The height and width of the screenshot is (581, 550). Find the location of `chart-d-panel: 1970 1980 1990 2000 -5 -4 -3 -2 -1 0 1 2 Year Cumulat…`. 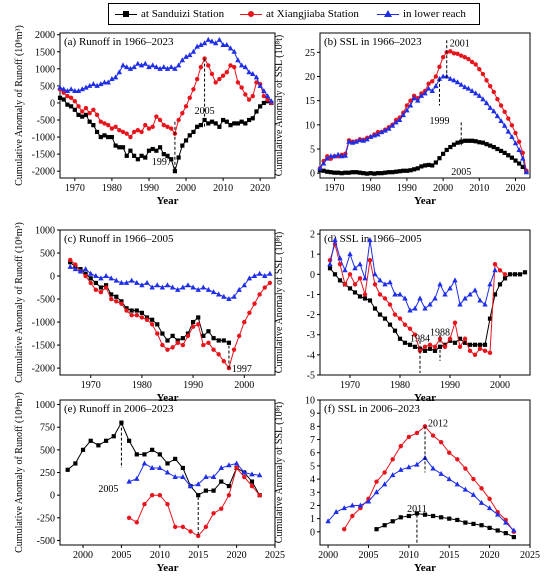

chart-d-panel: 1970 1980 1990 2000 -5 -4 -3 -2 -1 0 1 2 Year Cumulat… is located at coordinates (402, 316).